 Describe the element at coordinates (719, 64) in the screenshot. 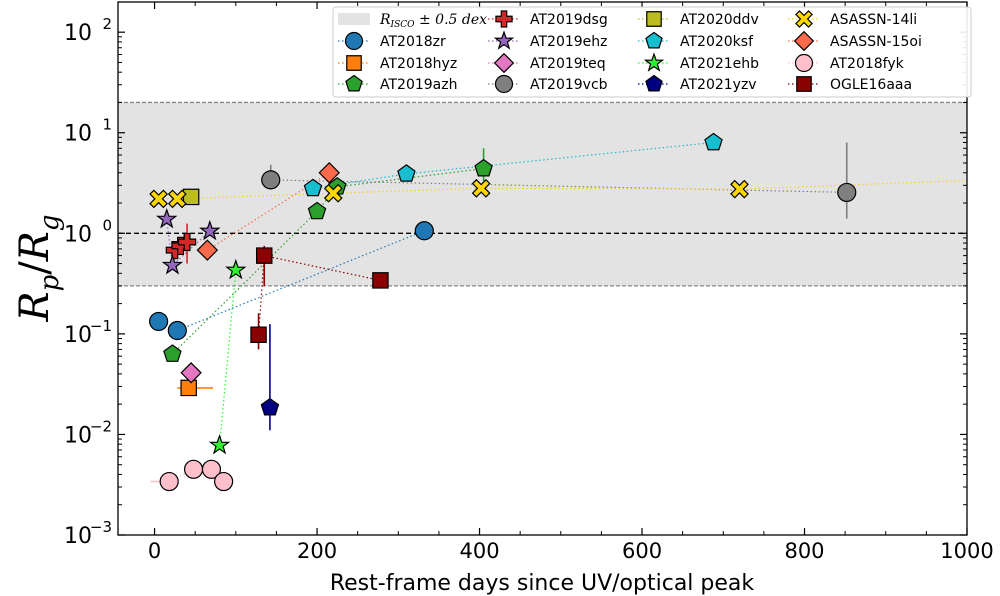

I see `legend-label-at2021ehb: AT2021ehb` at that location.